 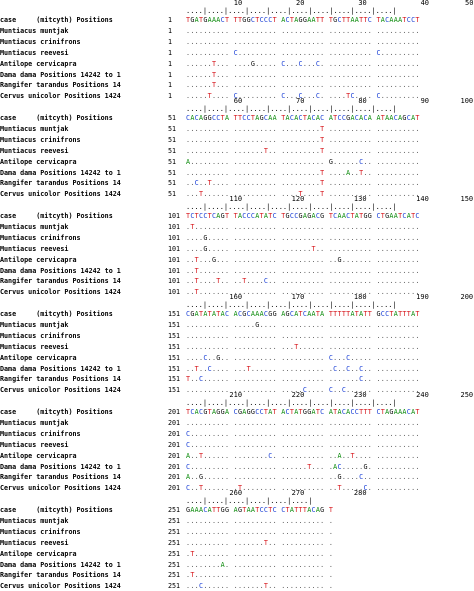 What do you see at coordinates (469, 3) in the screenshot?
I see `ruler-tick-label: 50` at bounding box center [469, 3].